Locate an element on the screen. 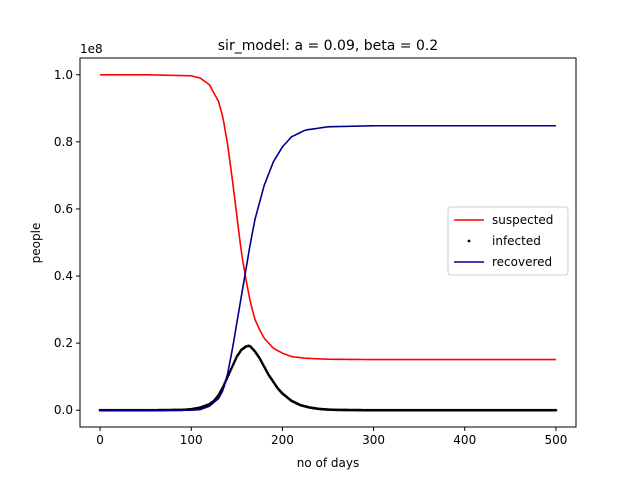 The width and height of the screenshot is (640, 480). legend-infected-label: infected is located at coordinates (516, 241).